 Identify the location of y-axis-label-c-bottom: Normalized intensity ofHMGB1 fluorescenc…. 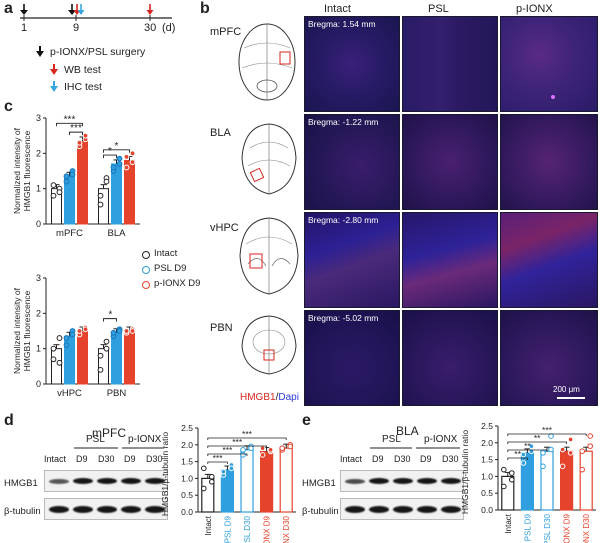
(22, 330).